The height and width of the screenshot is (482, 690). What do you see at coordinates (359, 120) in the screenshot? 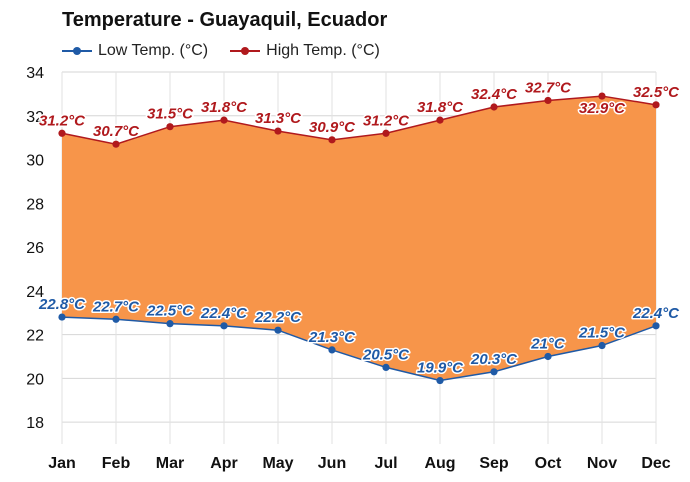
I see `high-temp-line` at bounding box center [359, 120].